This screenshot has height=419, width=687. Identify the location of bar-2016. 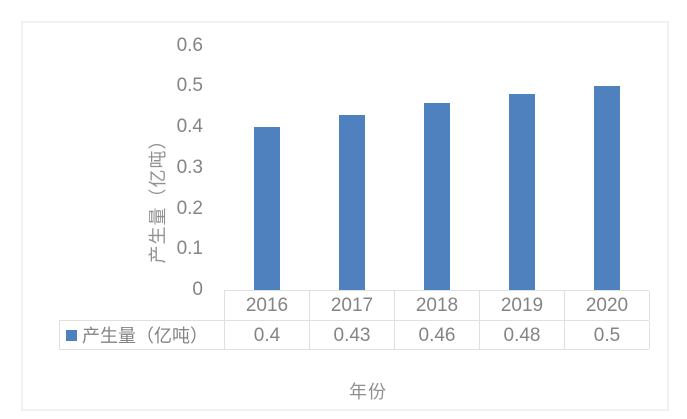
(266, 208).